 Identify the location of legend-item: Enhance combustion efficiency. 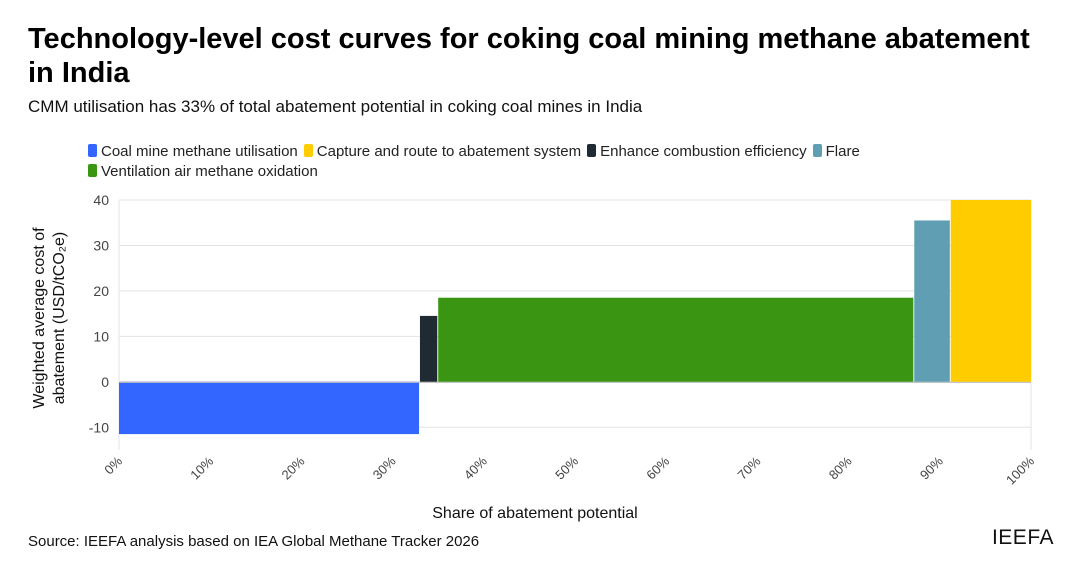
(697, 152).